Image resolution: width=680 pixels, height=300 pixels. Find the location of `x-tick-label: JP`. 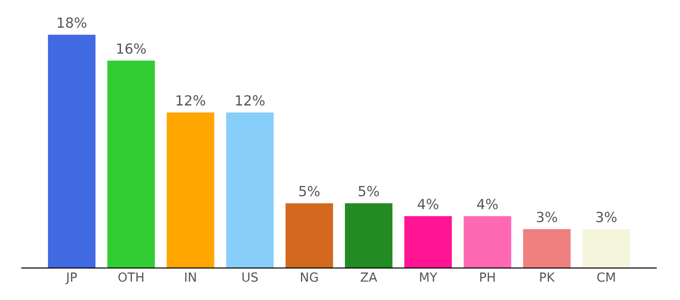

x-tick-label: JP is located at coordinates (71, 278).